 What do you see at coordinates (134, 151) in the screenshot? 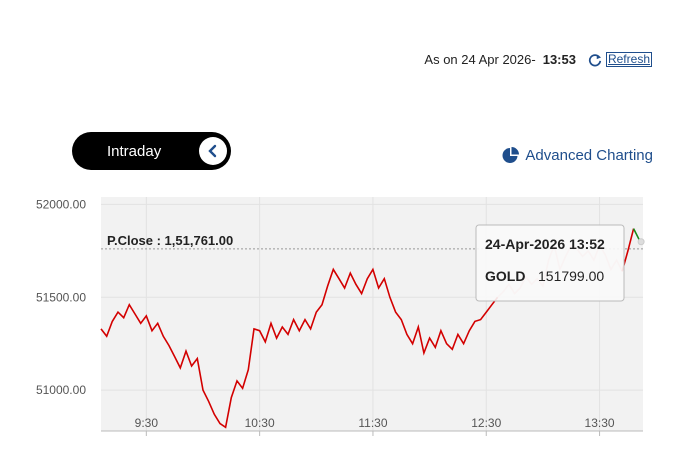
I see `intraday-label: Intraday` at bounding box center [134, 151].